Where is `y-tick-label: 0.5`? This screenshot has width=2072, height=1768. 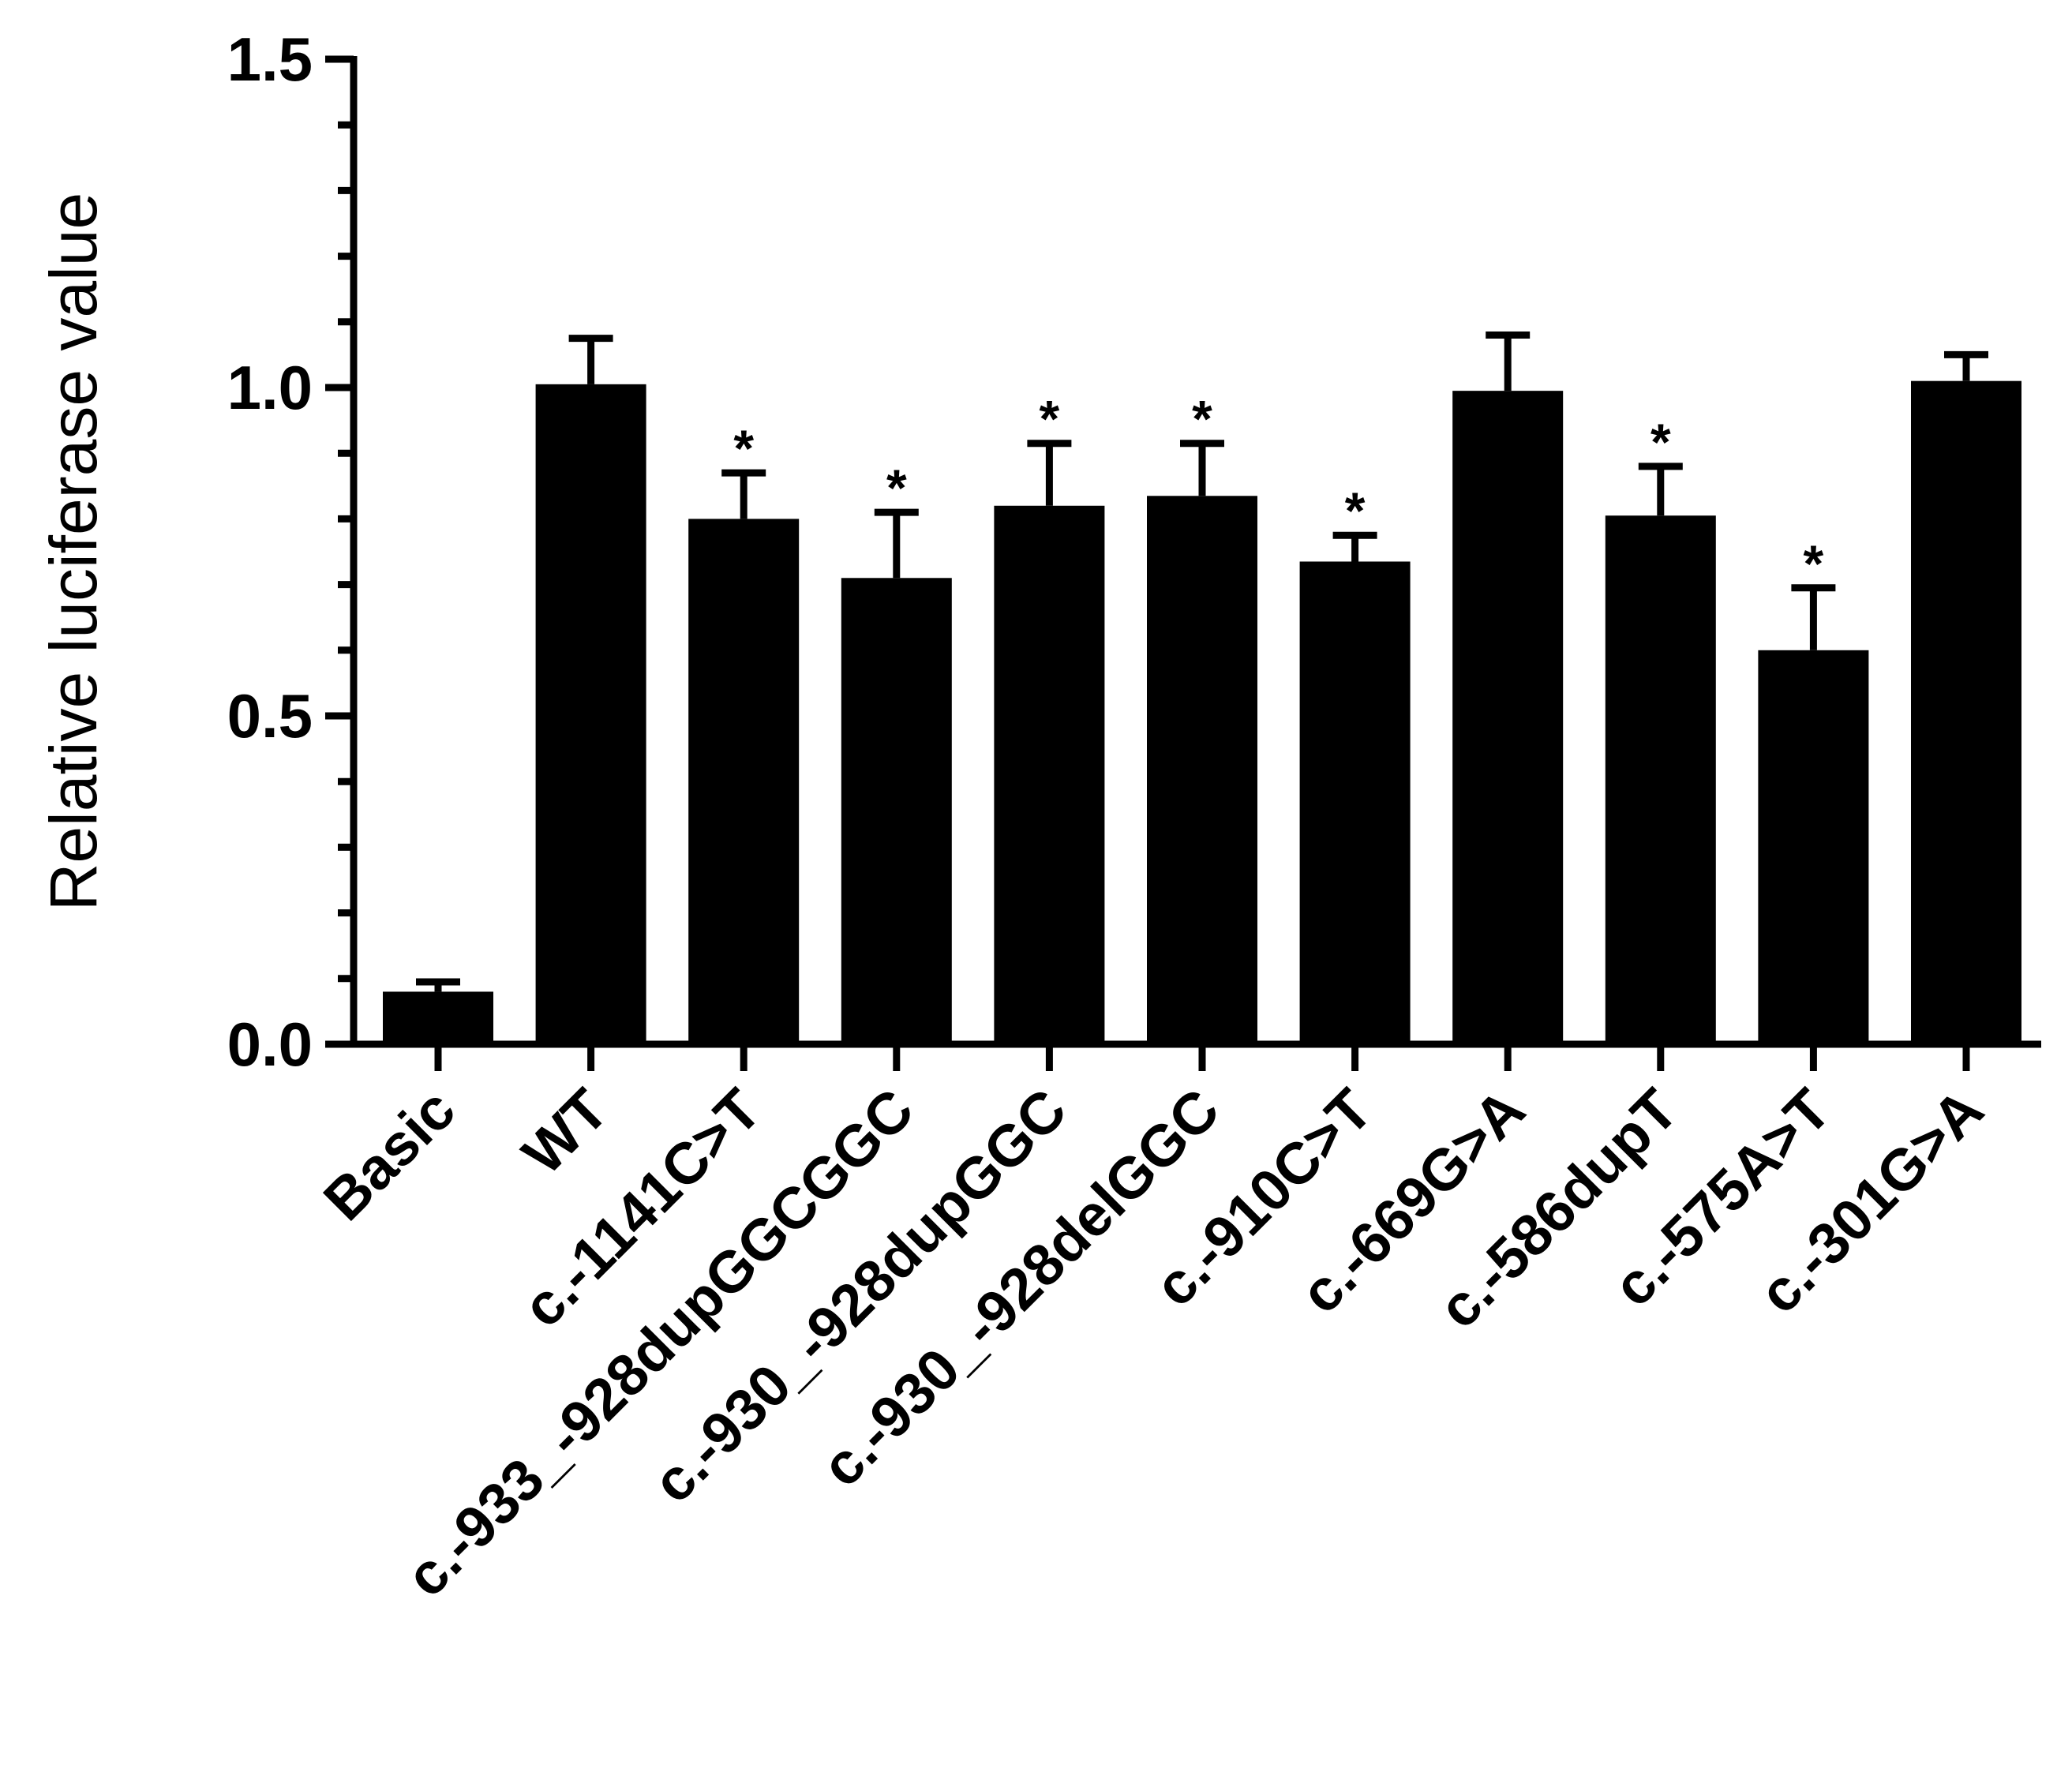
y-tick-label: 0.5 is located at coordinates (270, 716).